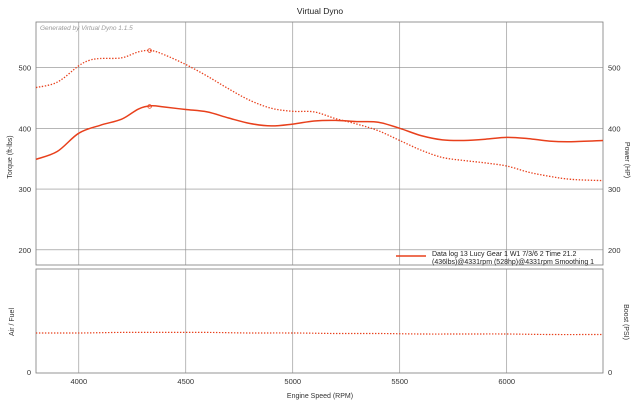 This screenshot has width=640, height=404. Describe the element at coordinates (506, 381) in the screenshot. I see `x-tick-label: 6000` at that location.